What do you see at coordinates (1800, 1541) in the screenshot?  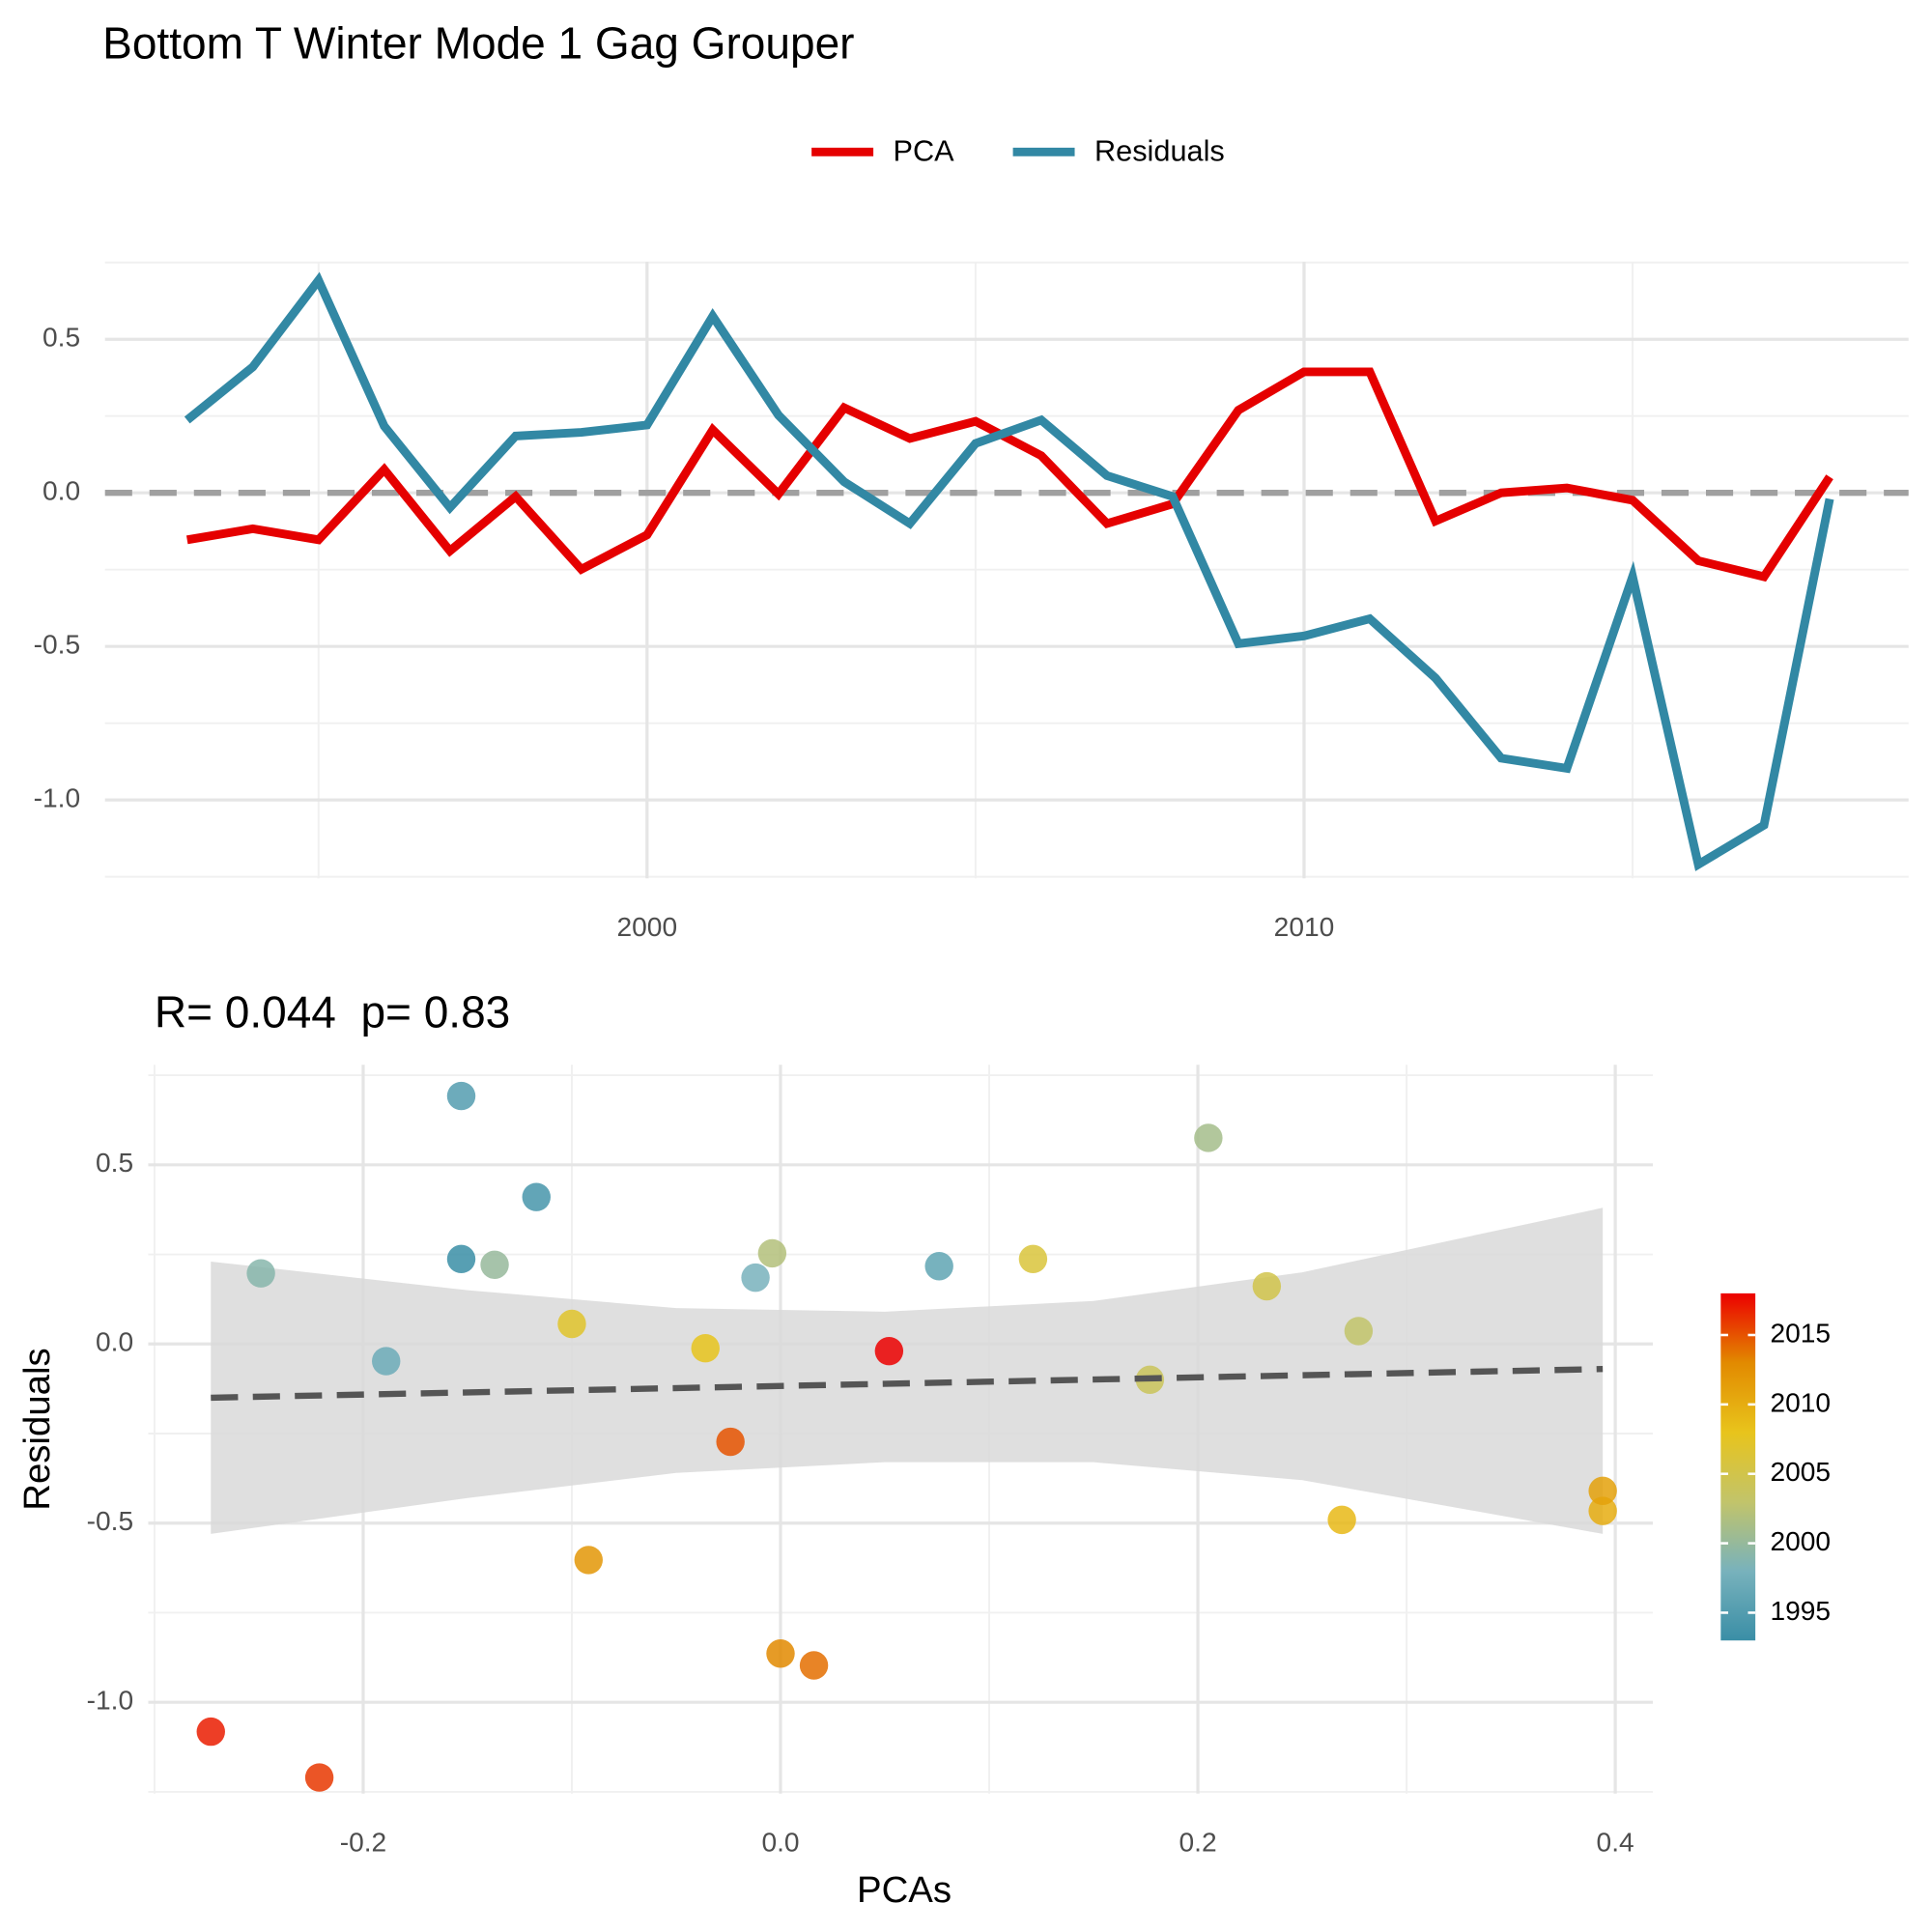 I see `colorbar-label: 2000` at bounding box center [1800, 1541].